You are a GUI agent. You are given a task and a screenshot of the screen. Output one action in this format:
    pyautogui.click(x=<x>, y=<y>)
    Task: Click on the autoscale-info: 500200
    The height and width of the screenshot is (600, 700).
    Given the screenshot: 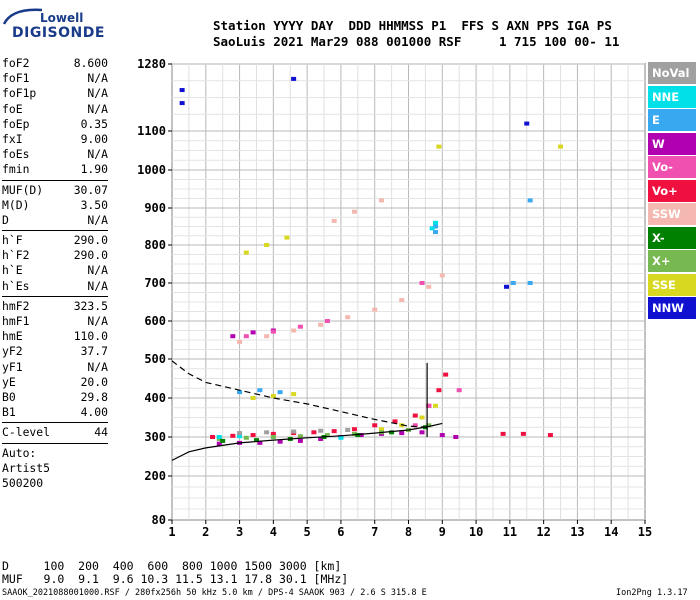 What is the action you would take?
    pyautogui.click(x=23, y=482)
    